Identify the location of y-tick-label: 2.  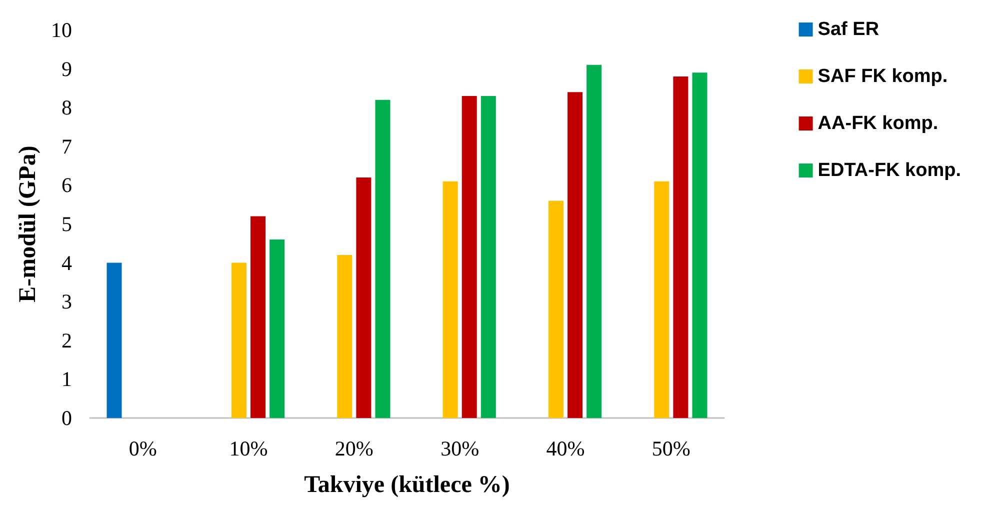
(67, 340).